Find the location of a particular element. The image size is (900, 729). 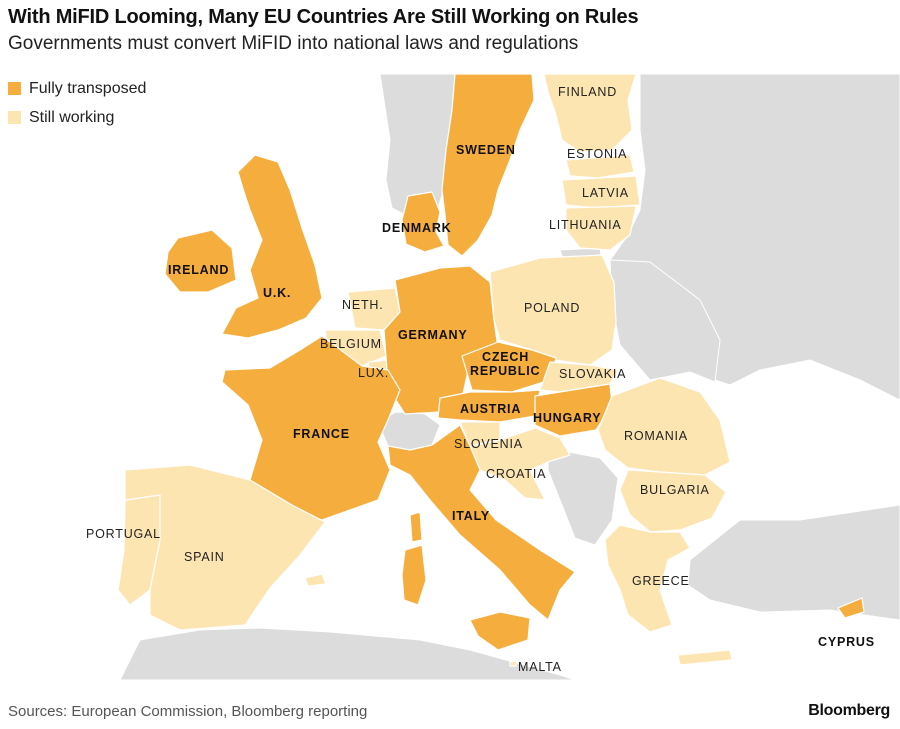

country-romania is located at coordinates (664, 426).